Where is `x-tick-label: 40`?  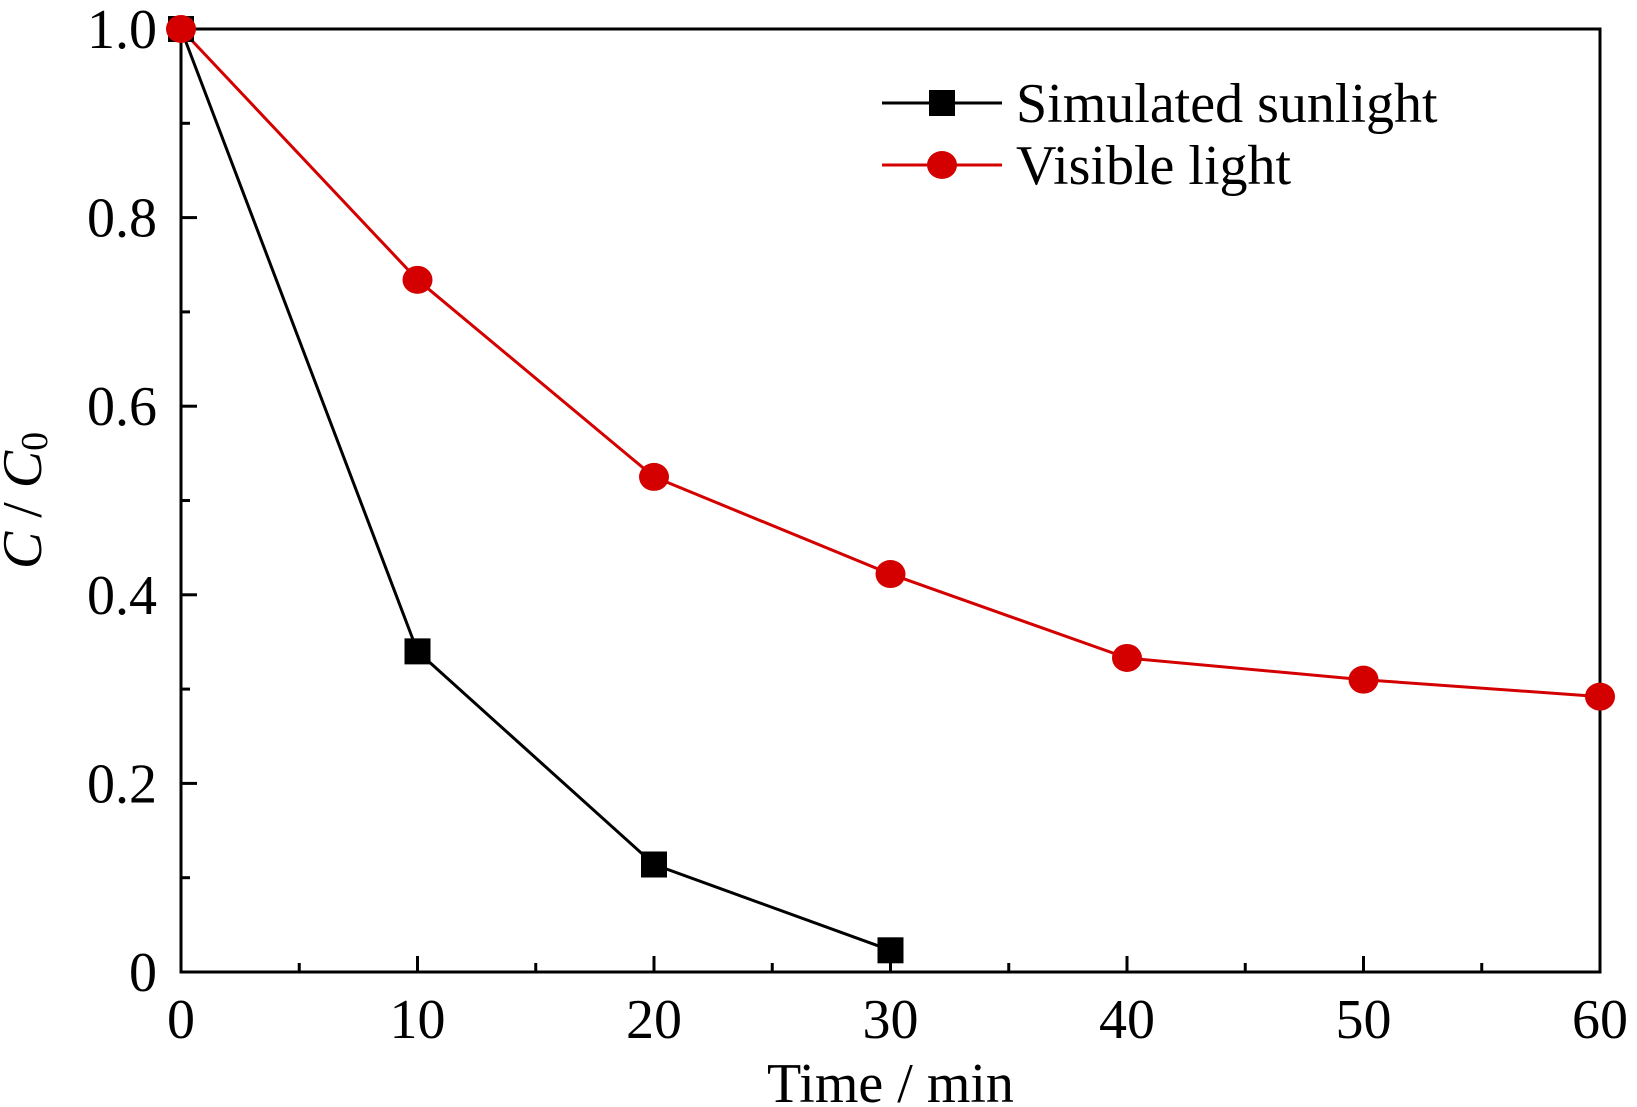
x-tick-label: 40 is located at coordinates (1127, 1020).